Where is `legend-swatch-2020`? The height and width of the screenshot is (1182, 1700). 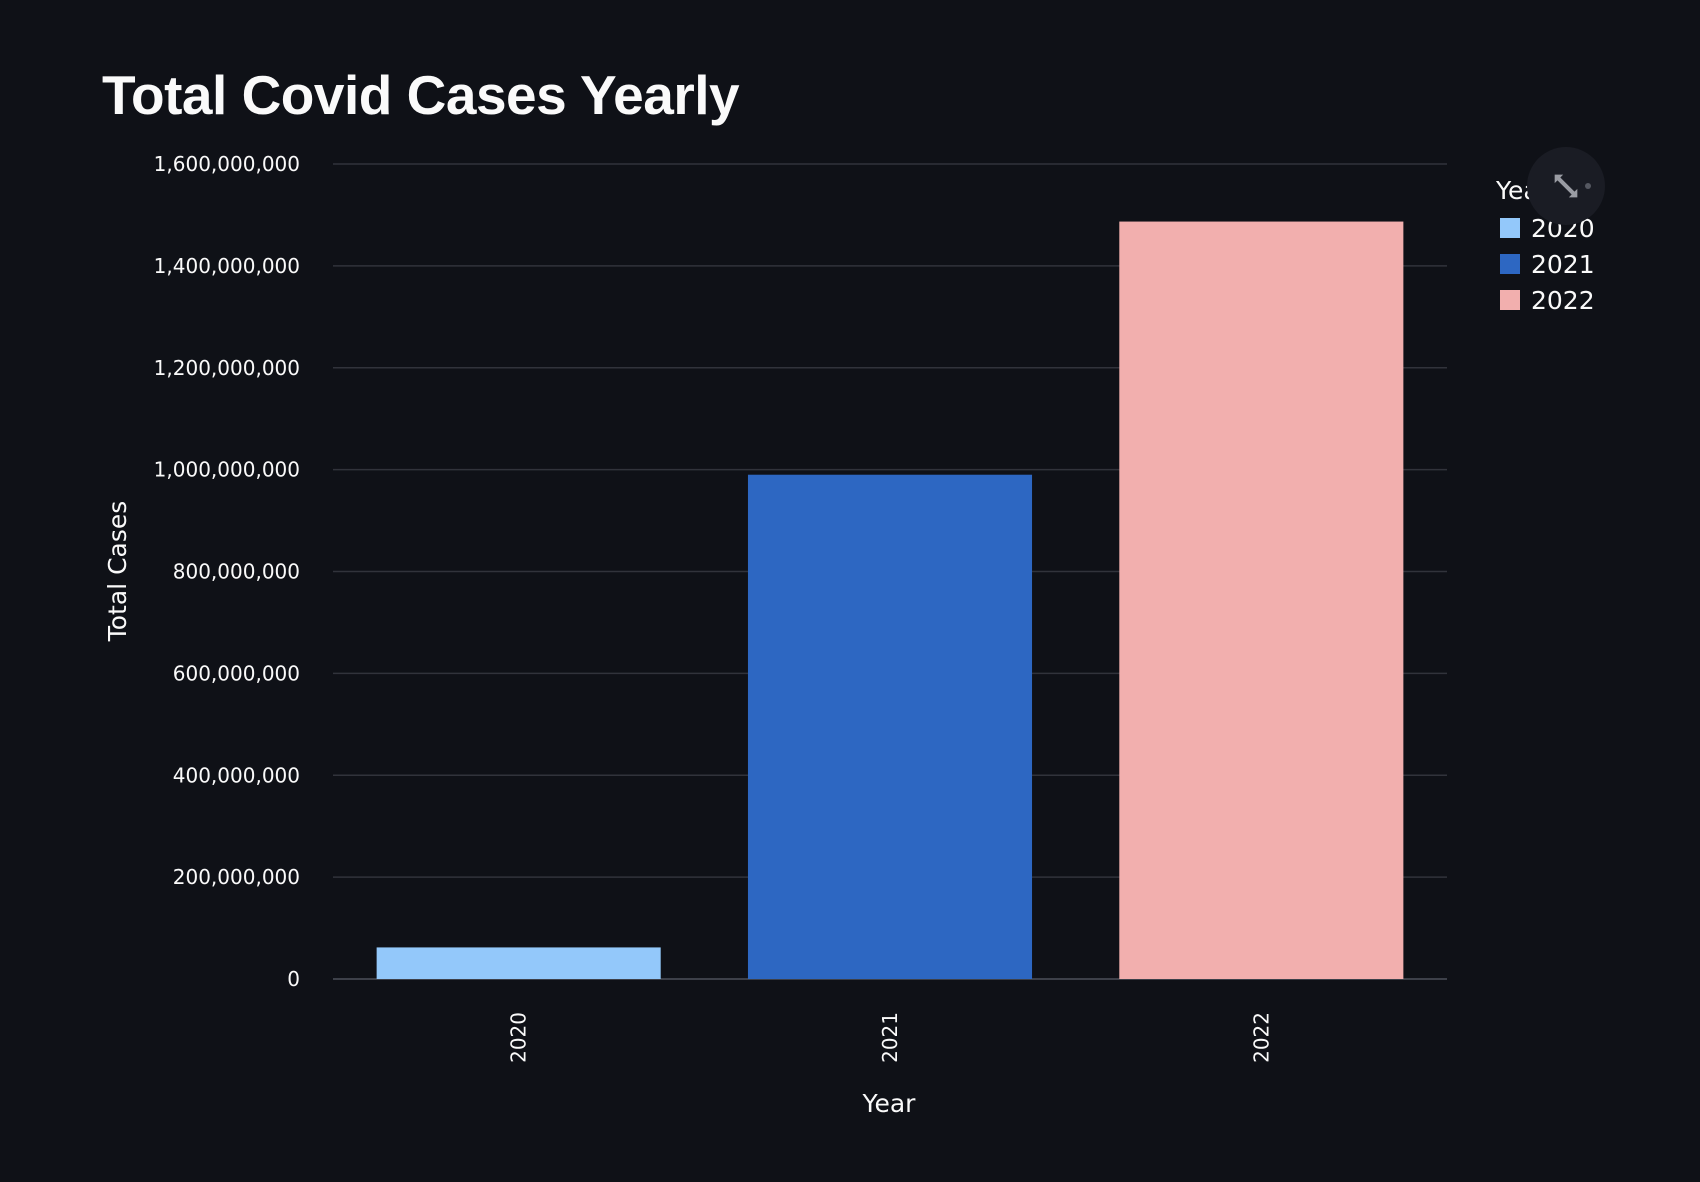
legend-swatch-2020 is located at coordinates (1510, 228).